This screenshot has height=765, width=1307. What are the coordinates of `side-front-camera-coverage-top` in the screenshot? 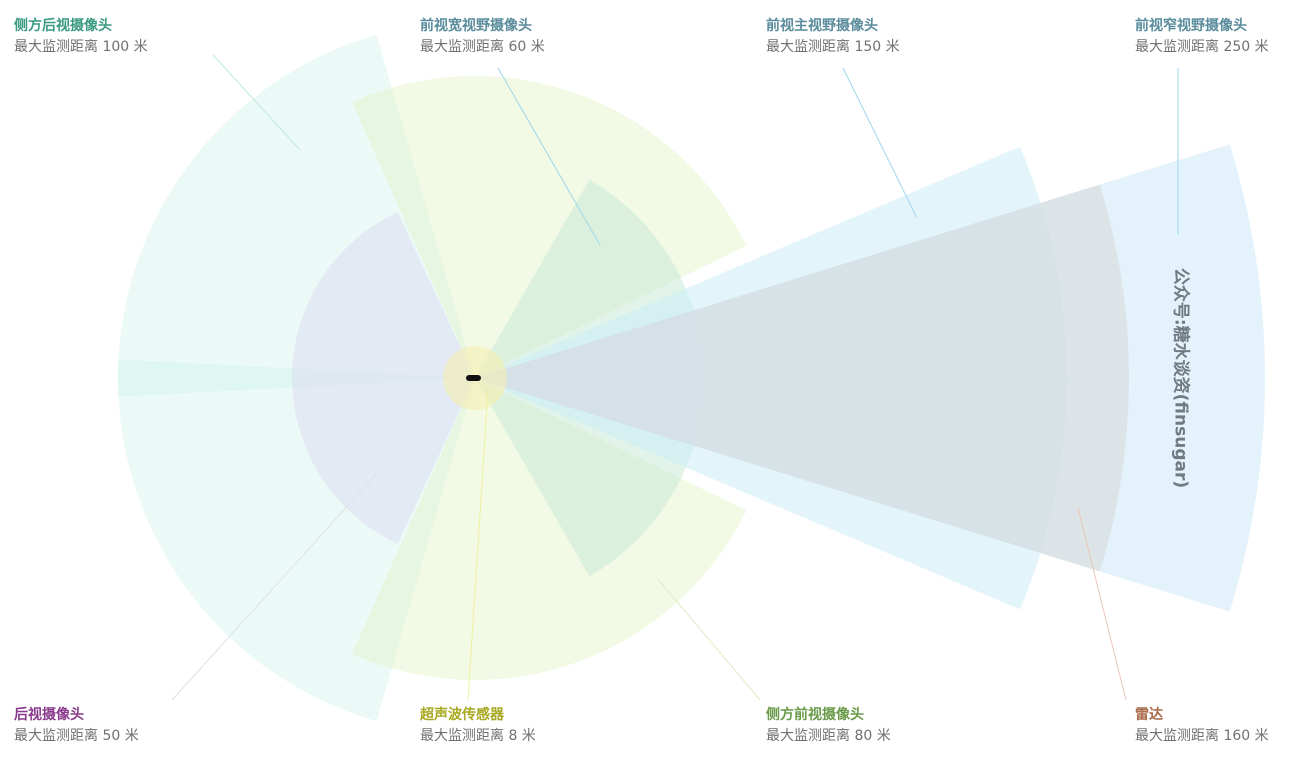 It's located at (549, 226).